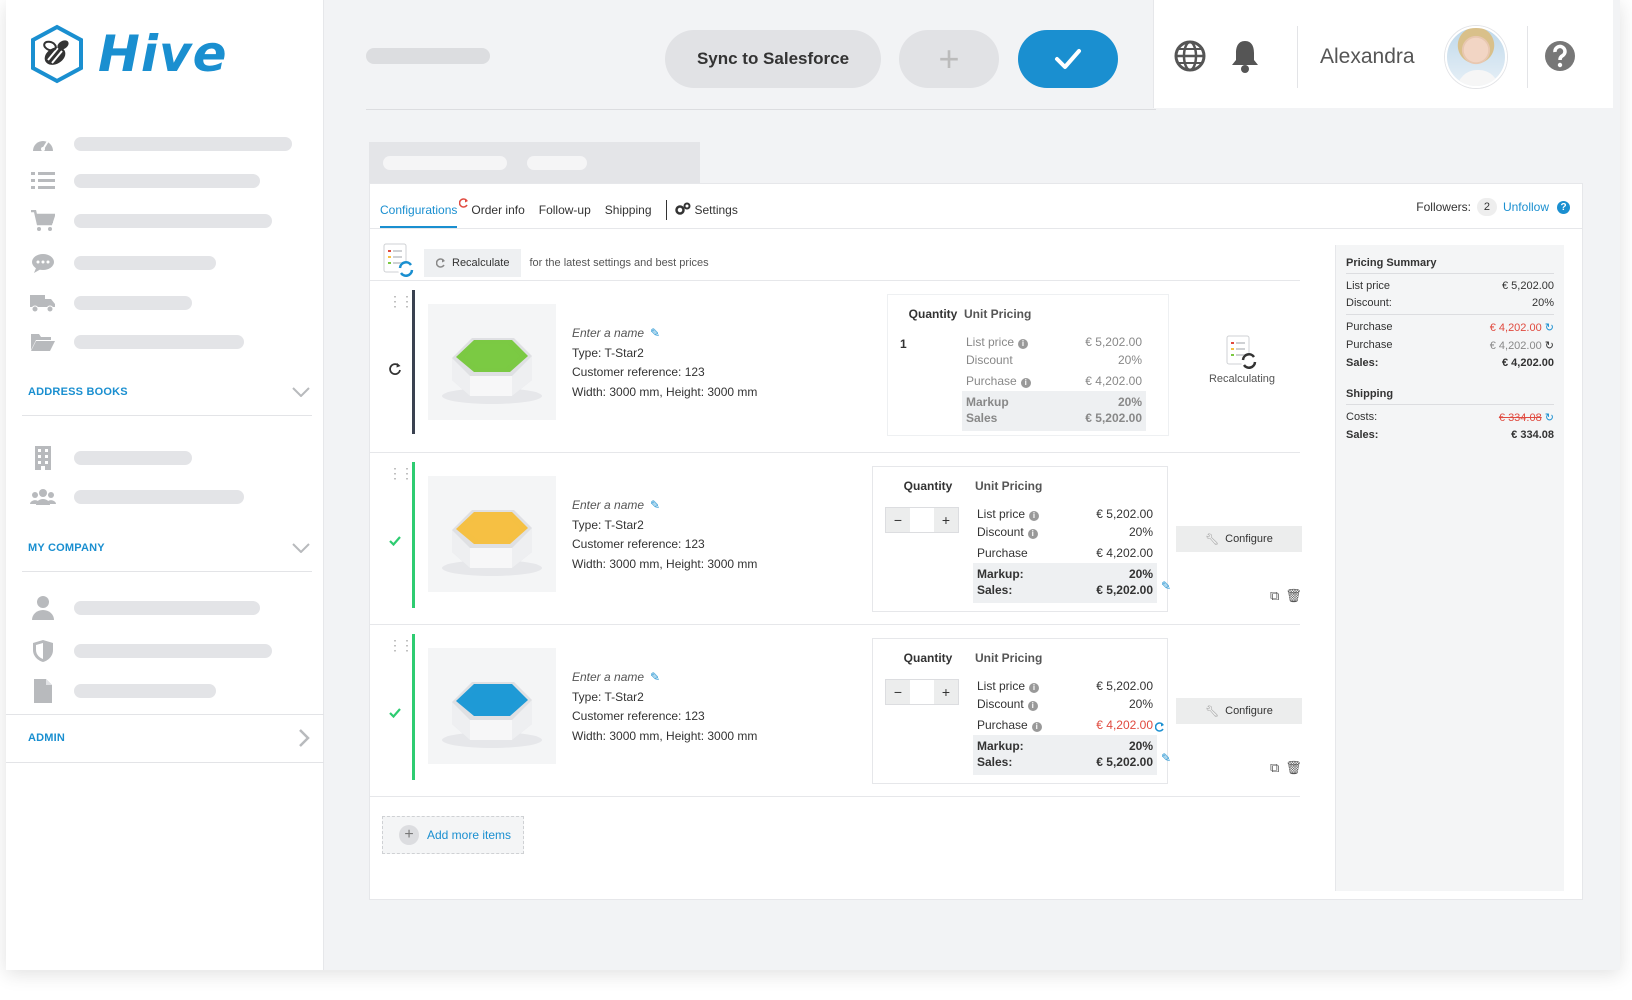  I want to click on label: Purchase, so click(1369, 327).